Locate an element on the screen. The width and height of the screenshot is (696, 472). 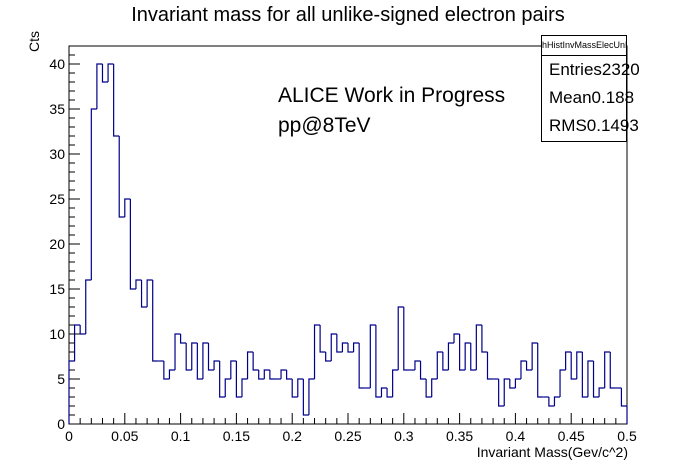
y-axis-label: Cts is located at coordinates (34, 41).